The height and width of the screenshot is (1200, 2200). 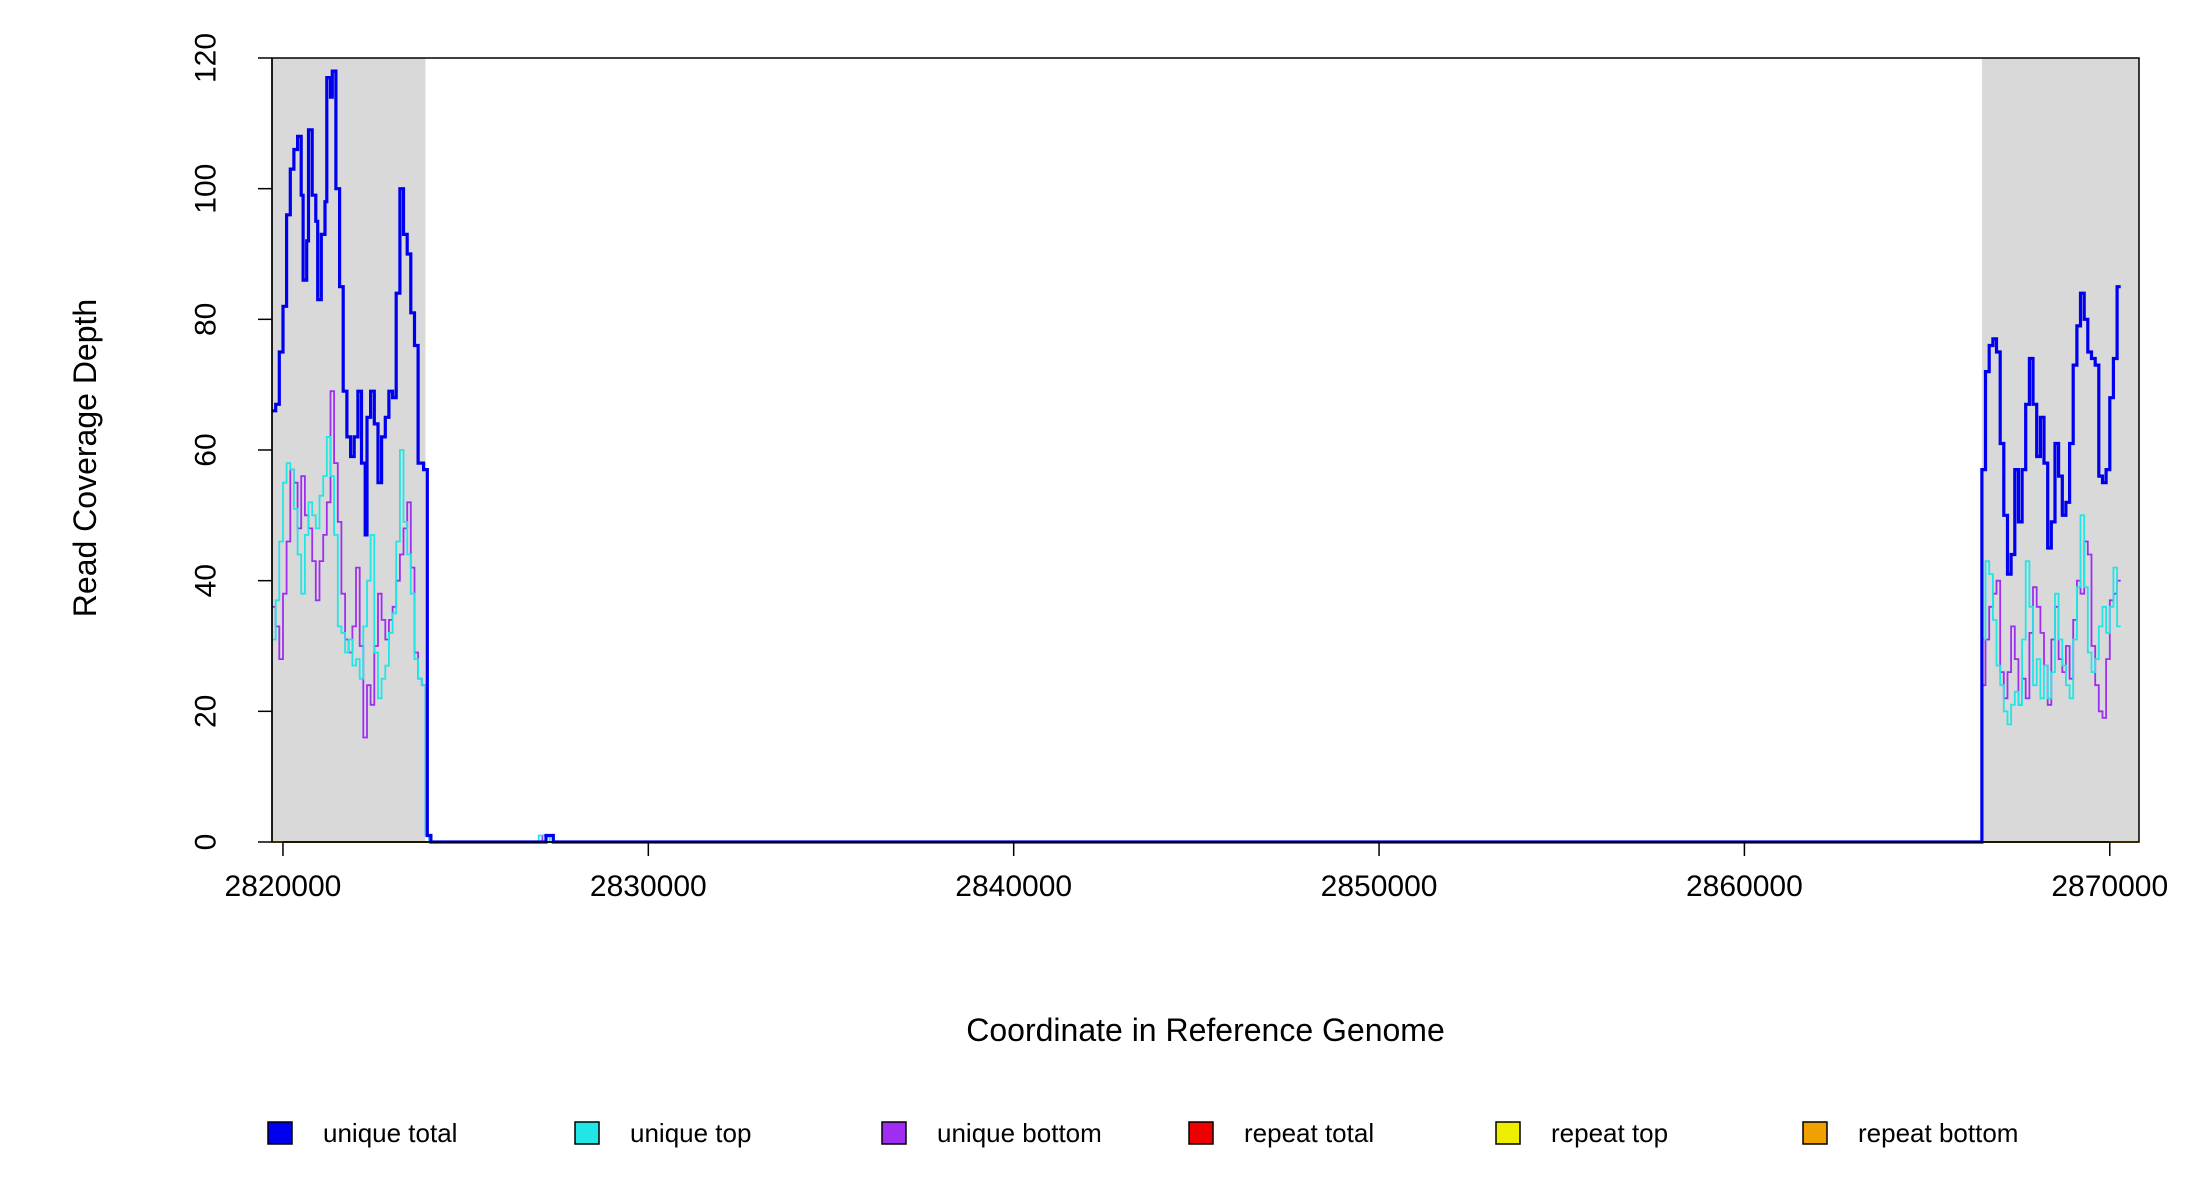 What do you see at coordinates (690, 1133) in the screenshot?
I see `legend-label: unique top` at bounding box center [690, 1133].